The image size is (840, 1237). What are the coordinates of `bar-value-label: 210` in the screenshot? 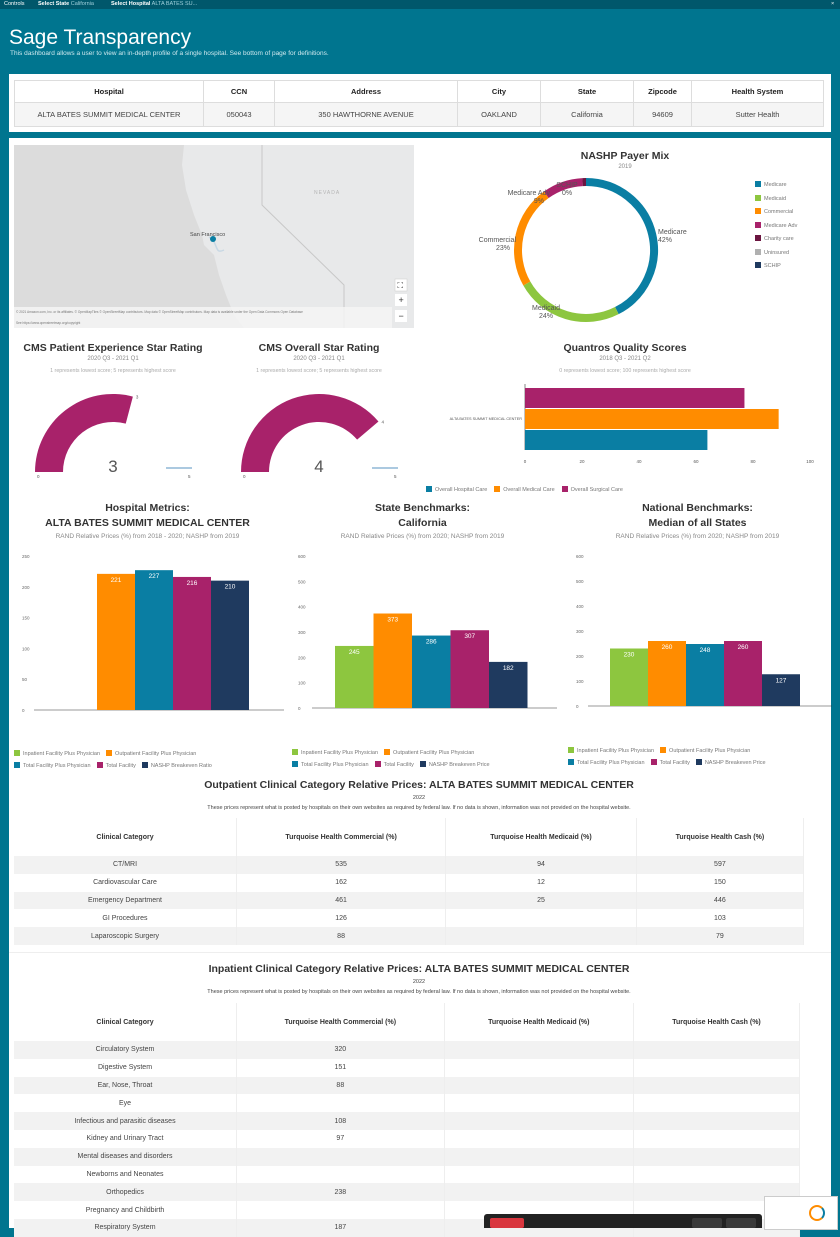 It's located at (230, 587).